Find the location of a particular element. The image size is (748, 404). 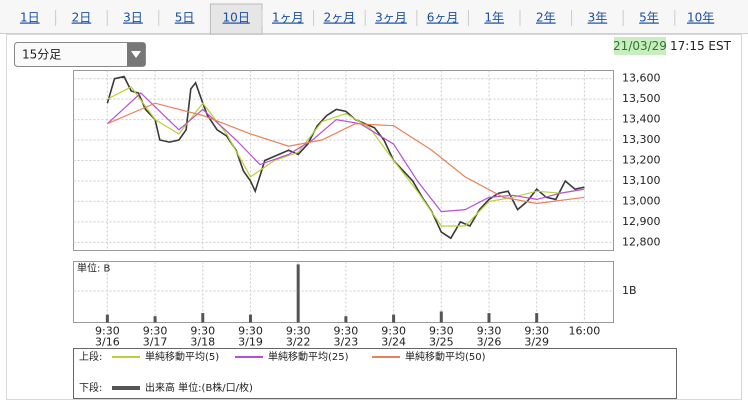

tab: 5日 is located at coordinates (185, 18).